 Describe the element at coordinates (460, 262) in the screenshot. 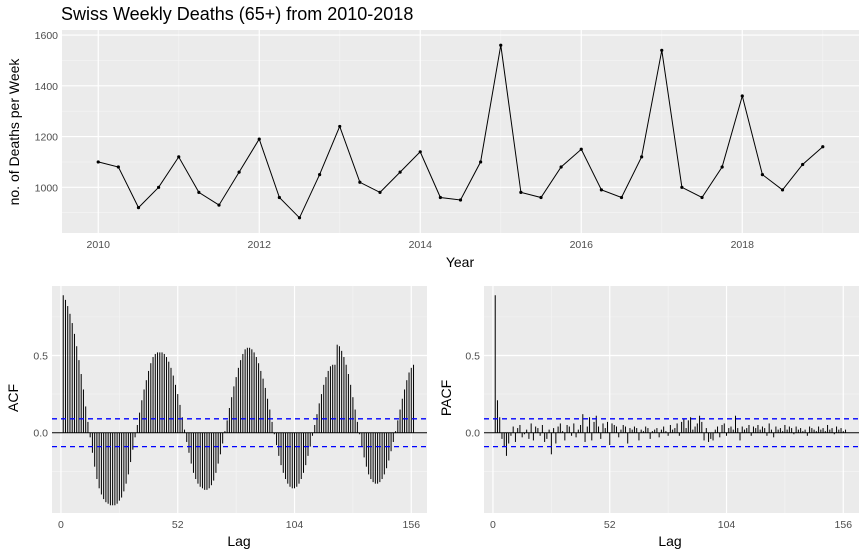

I see `x-axis-title-year: Year` at that location.